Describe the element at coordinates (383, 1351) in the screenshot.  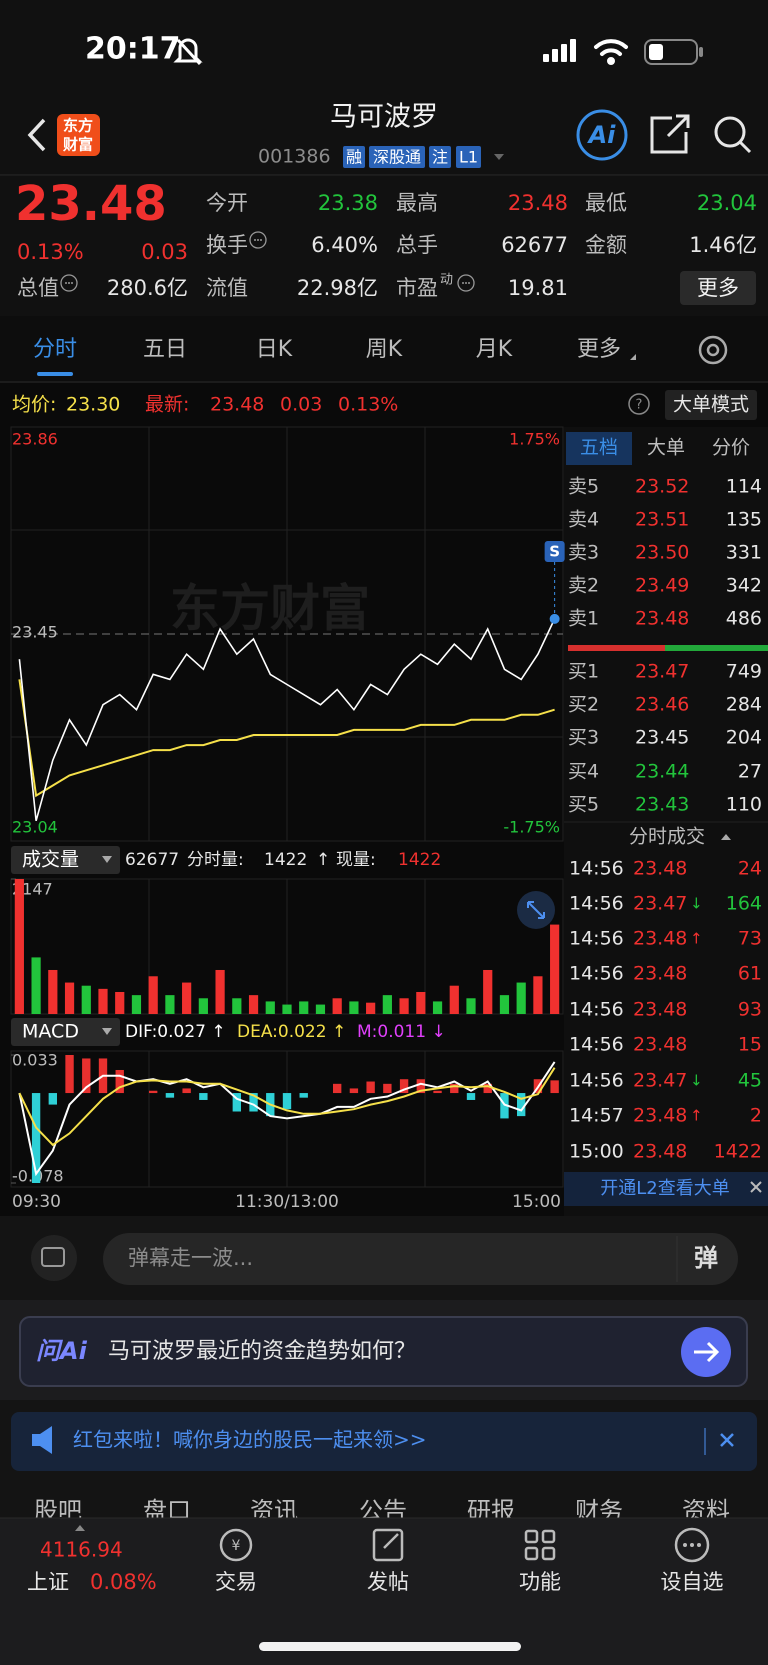
I see `ask-ai-box` at that location.